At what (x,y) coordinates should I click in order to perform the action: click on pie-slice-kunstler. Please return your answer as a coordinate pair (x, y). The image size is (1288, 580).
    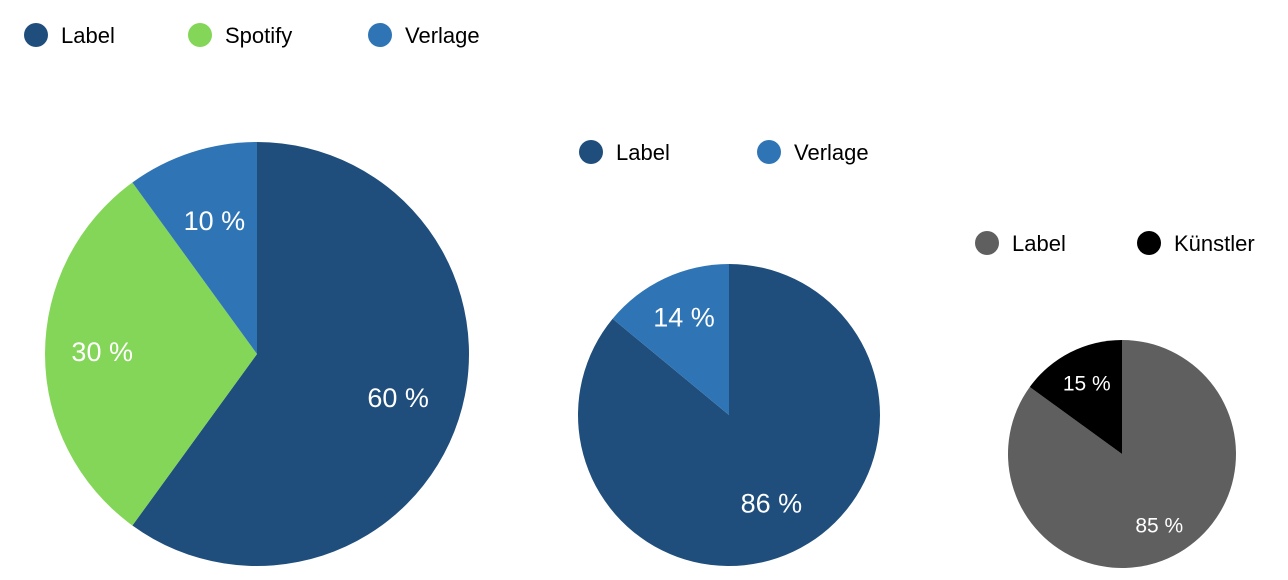
    Looking at the image, I should click on (1075, 397).